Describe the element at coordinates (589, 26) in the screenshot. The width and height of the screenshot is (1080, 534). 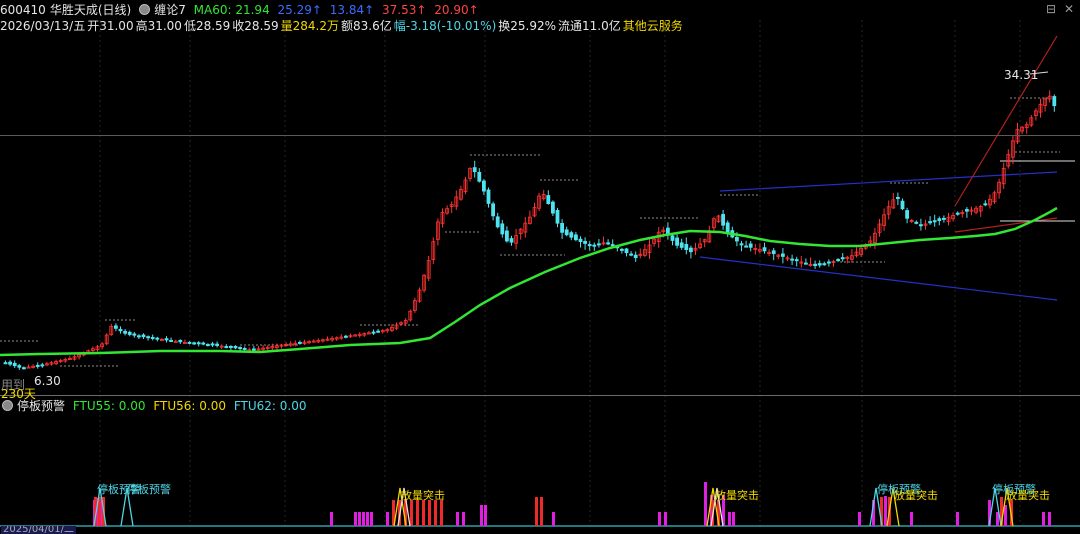
I see `quote-float: 流通11.0亿` at that location.